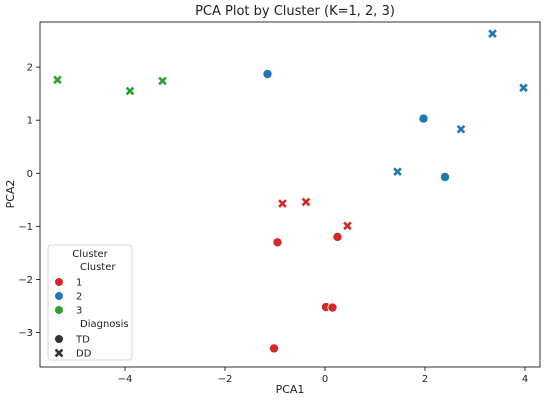  Describe the element at coordinates (25, 227) in the screenshot. I see `y-tick-label: −1` at that location.